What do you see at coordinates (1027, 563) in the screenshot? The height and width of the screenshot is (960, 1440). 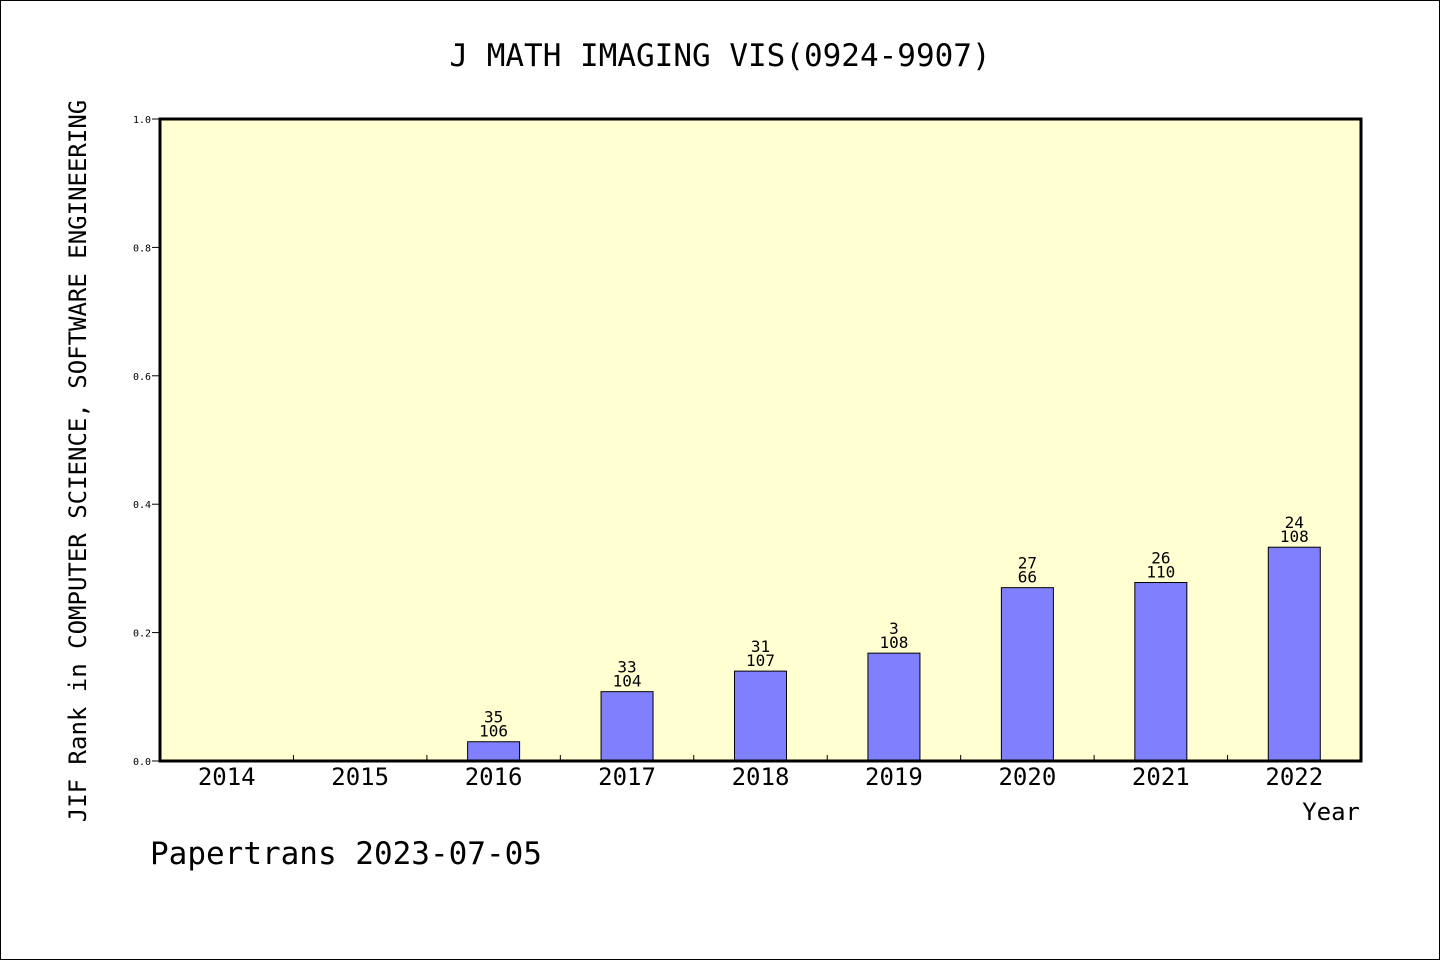 I see `bar-label-rank-2020: 27` at bounding box center [1027, 563].